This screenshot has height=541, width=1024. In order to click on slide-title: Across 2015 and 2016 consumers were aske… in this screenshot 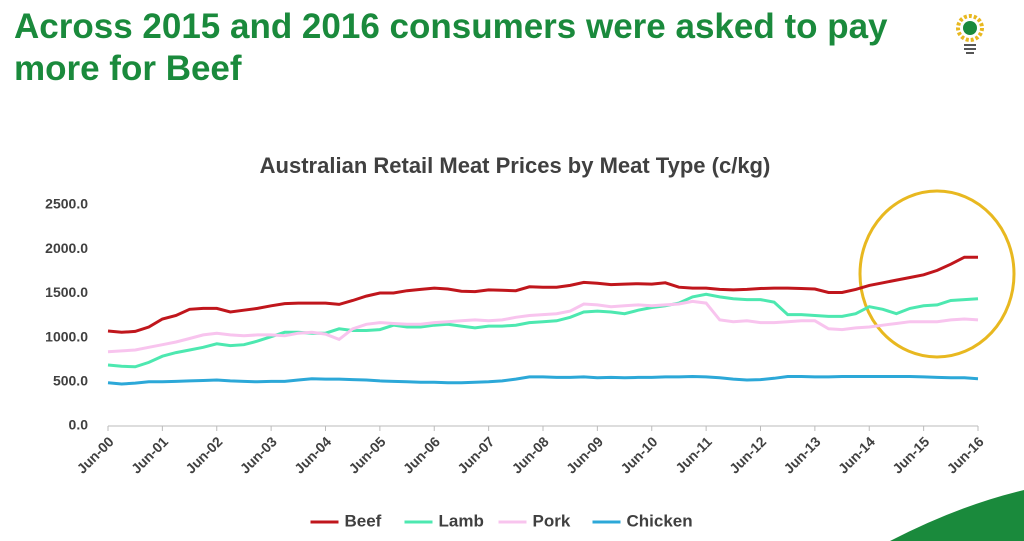, I will do `click(451, 47)`.